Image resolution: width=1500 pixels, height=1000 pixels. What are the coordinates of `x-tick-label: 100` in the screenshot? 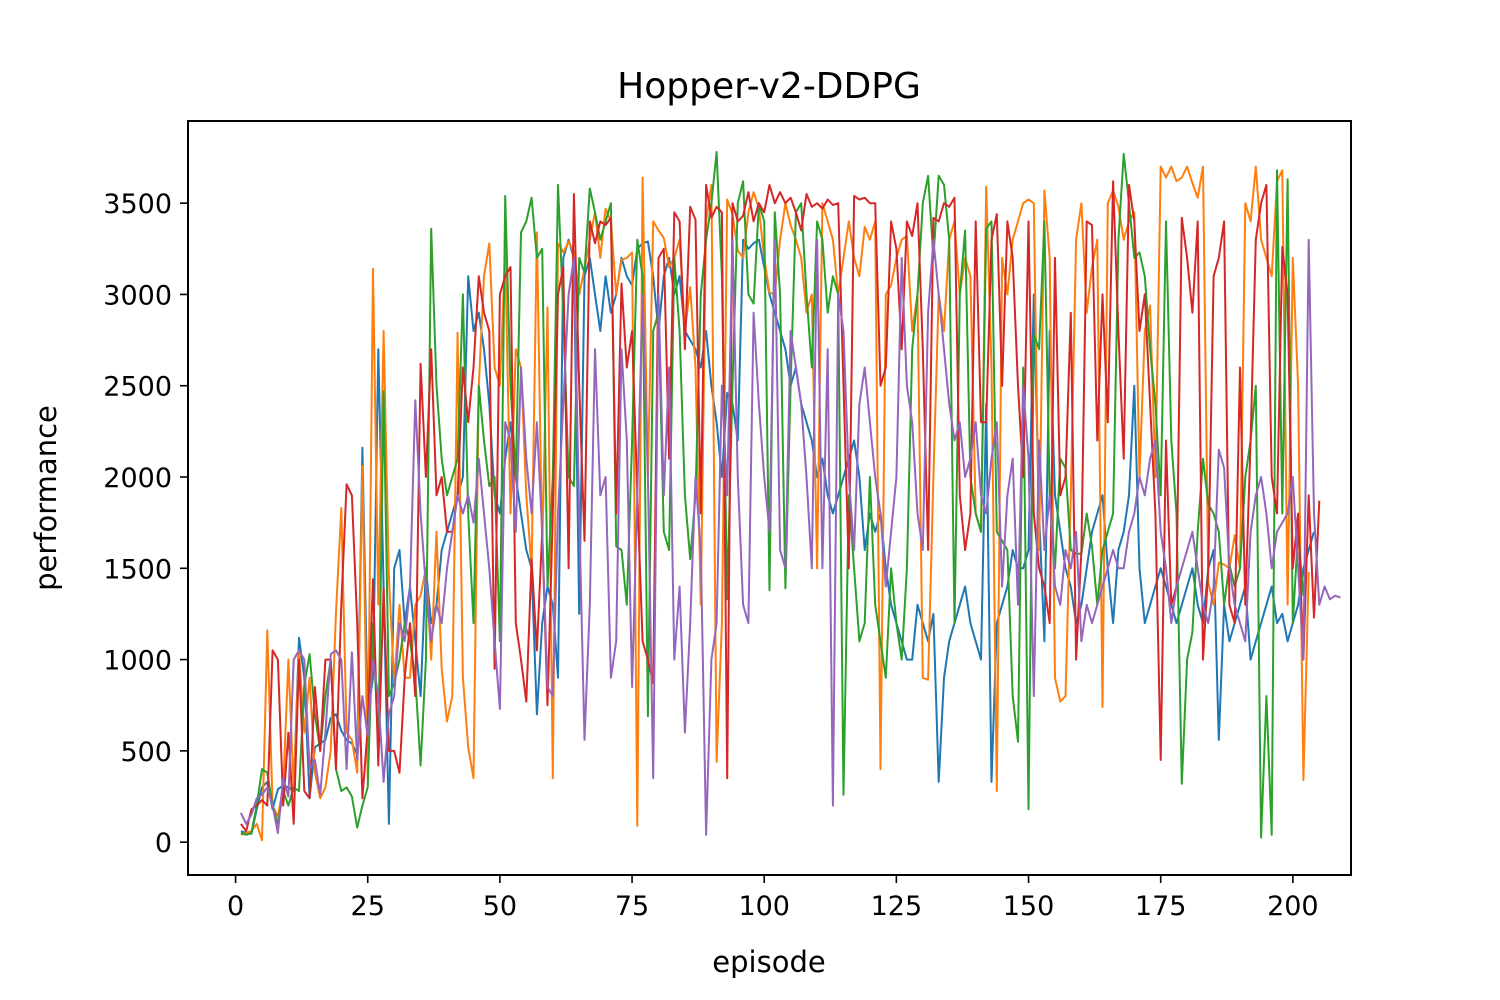 It's located at (764, 906).